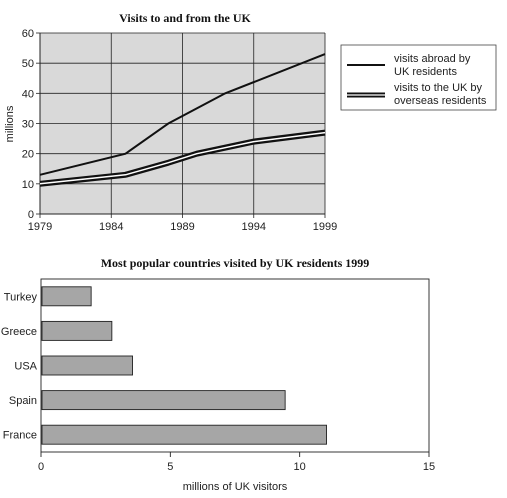 The width and height of the screenshot is (507, 498). Describe the element at coordinates (300, 467) in the screenshot. I see `bar-x-tick-label: 10` at that location.